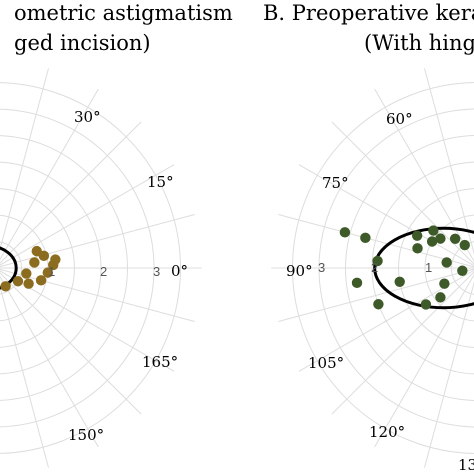  Describe the element at coordinates (160, 182) in the screenshot. I see `left-angle-label-15: 15°` at that location.